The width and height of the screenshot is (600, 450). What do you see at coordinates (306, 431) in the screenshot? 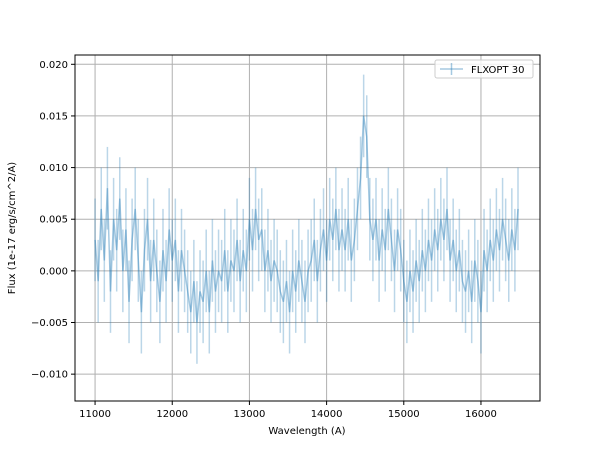
I see `x-axis-label: Wavelength (A)` at bounding box center [306, 431].